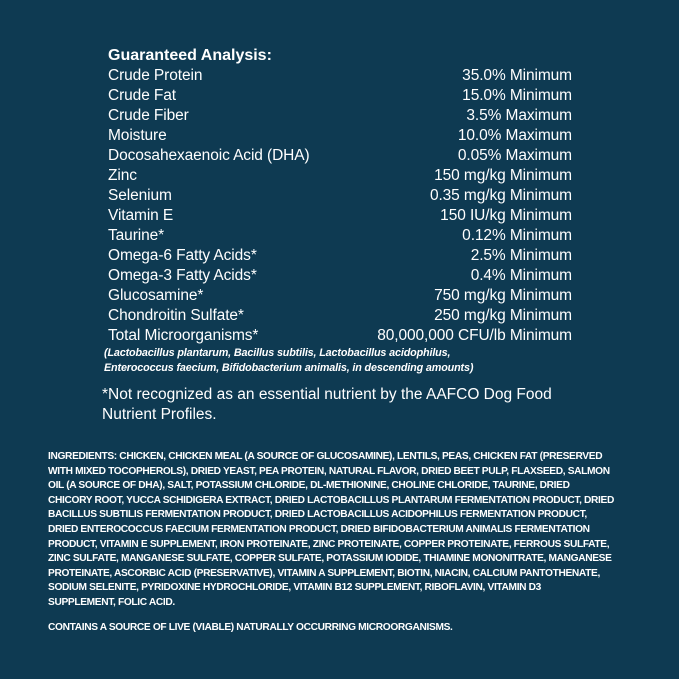  Describe the element at coordinates (340, 296) in the screenshot. I see `analysis-row: Glucosamine* 750 mg/kg Minimum` at that location.